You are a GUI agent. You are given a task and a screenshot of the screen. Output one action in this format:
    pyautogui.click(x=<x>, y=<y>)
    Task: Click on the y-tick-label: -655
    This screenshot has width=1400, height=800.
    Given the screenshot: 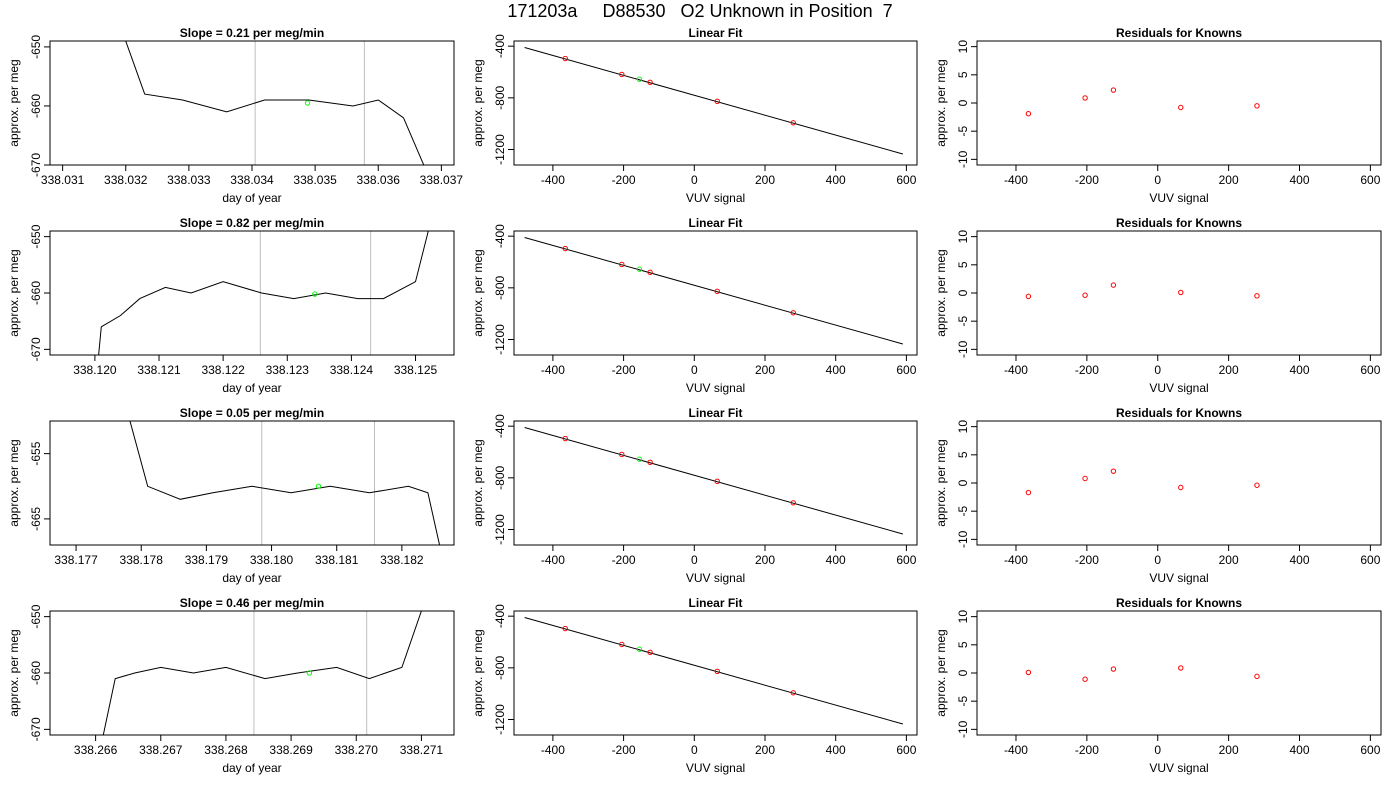 What is the action you would take?
    pyautogui.click(x=36, y=453)
    